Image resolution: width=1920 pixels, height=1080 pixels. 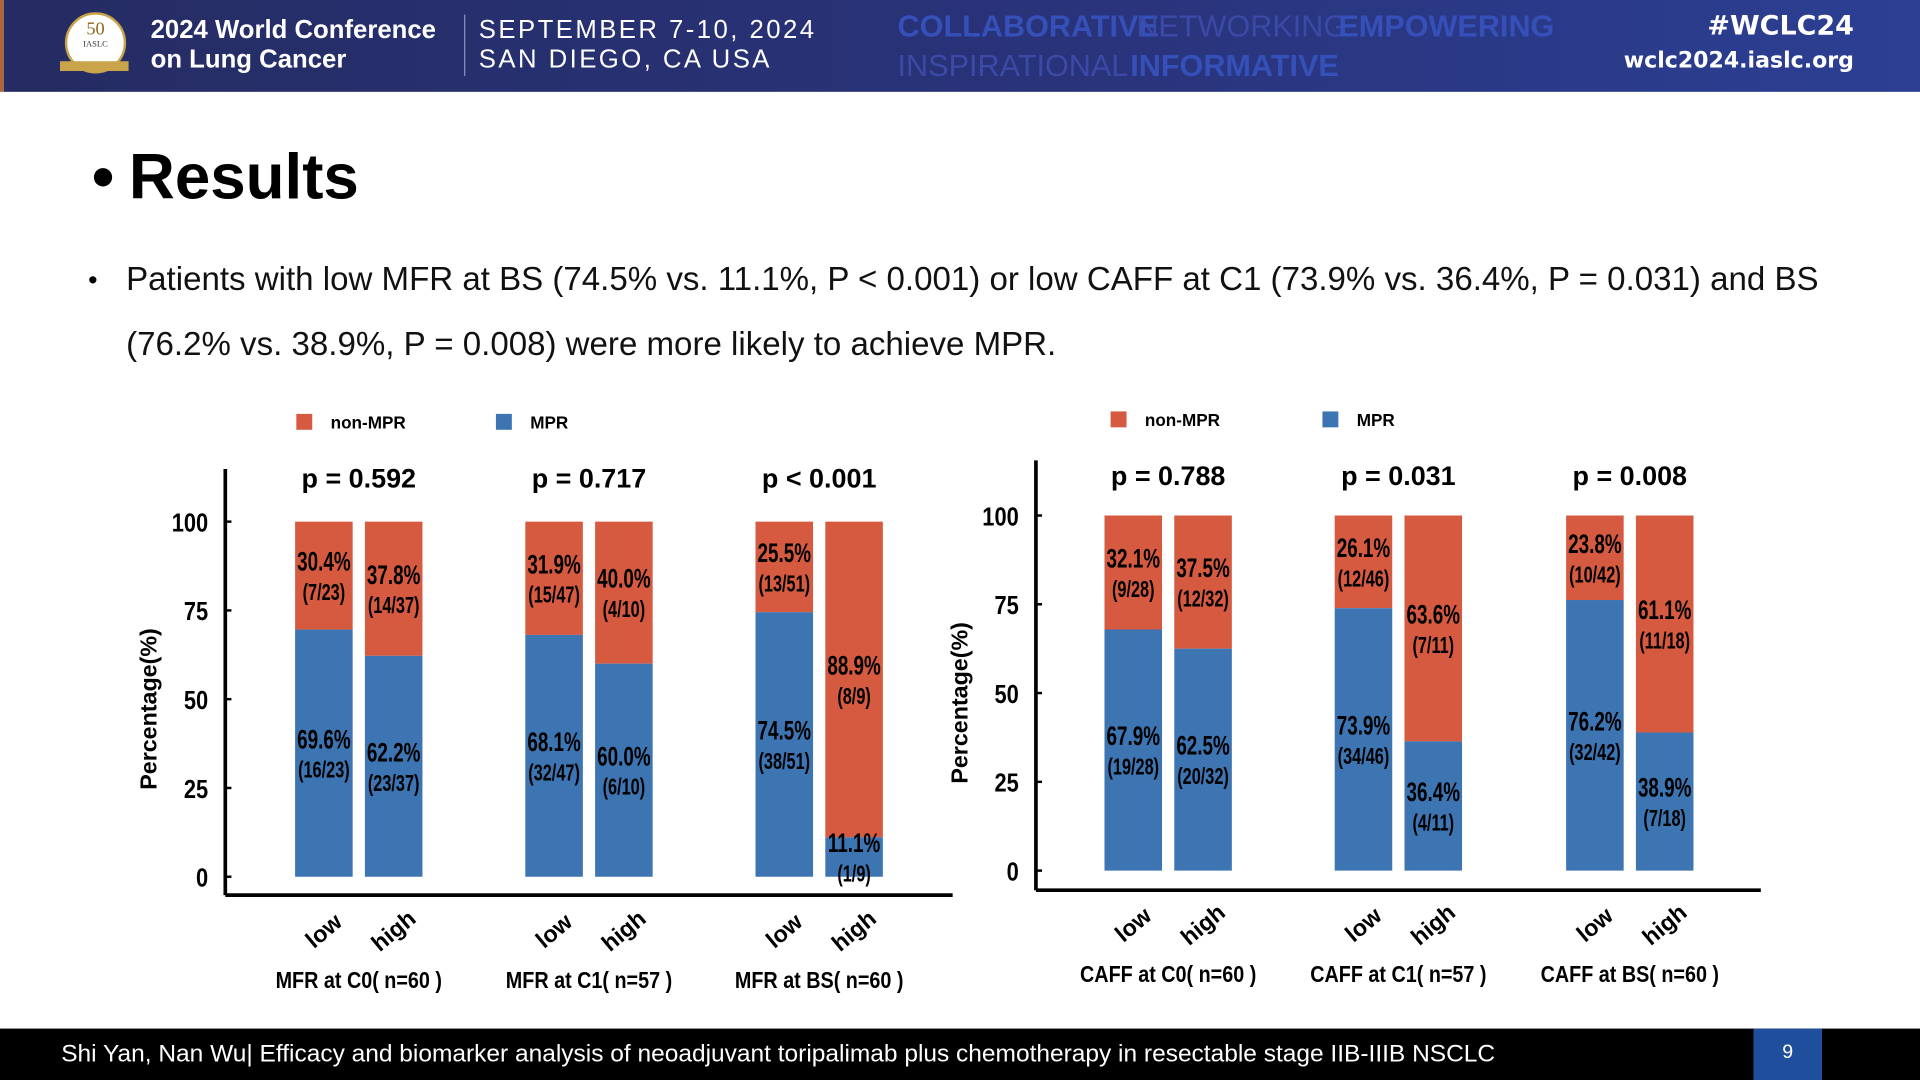 I want to click on conference-dates: SEPTEMBER 7-10, 2024, so click(x=647, y=30).